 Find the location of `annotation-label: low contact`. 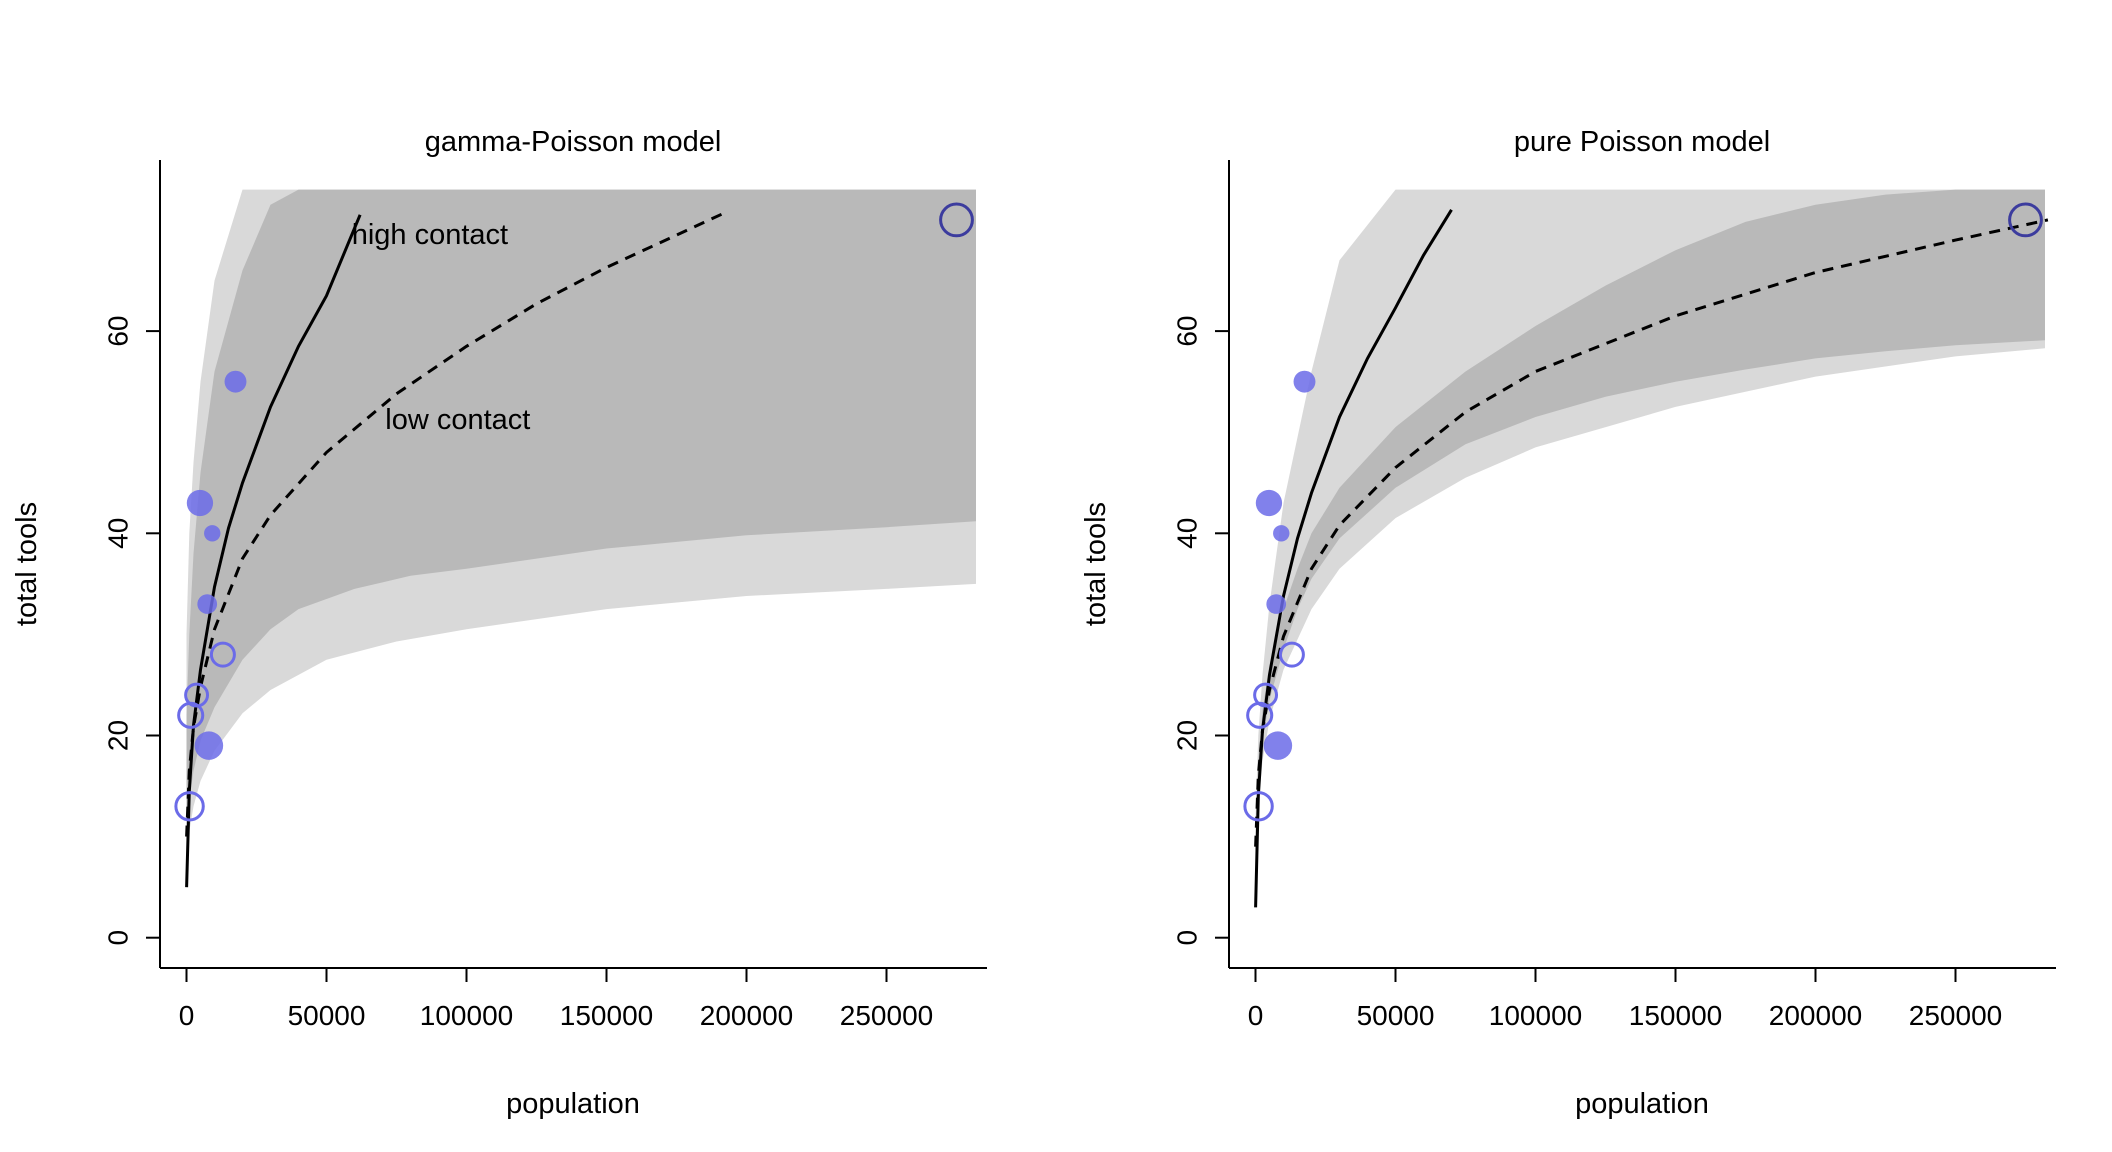

annotation-label: low contact is located at coordinates (457, 420).